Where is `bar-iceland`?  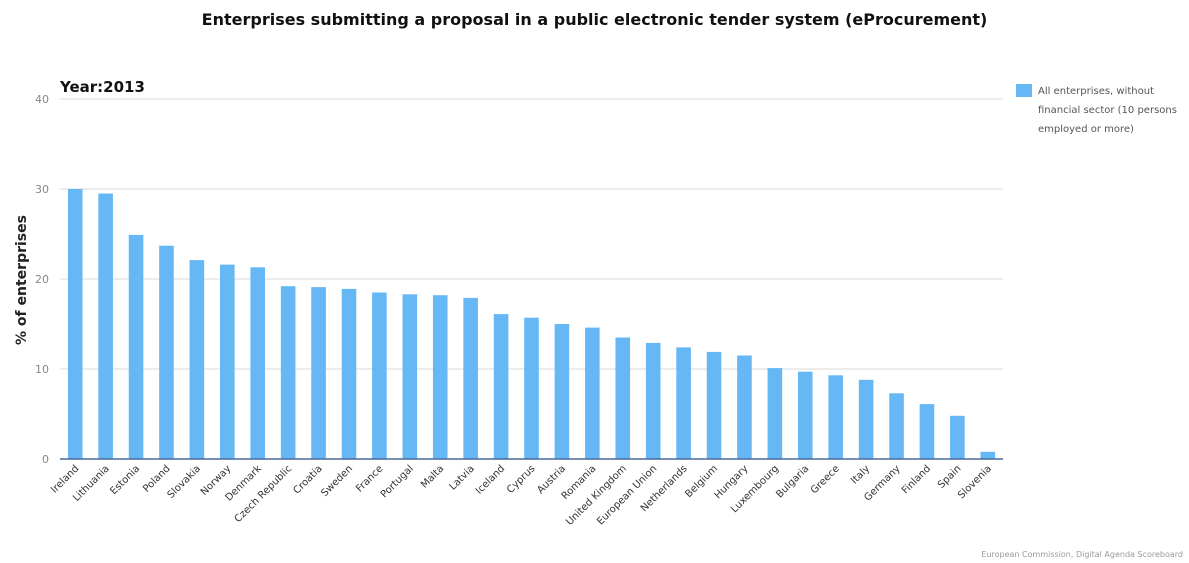
bar-iceland is located at coordinates (501, 386).